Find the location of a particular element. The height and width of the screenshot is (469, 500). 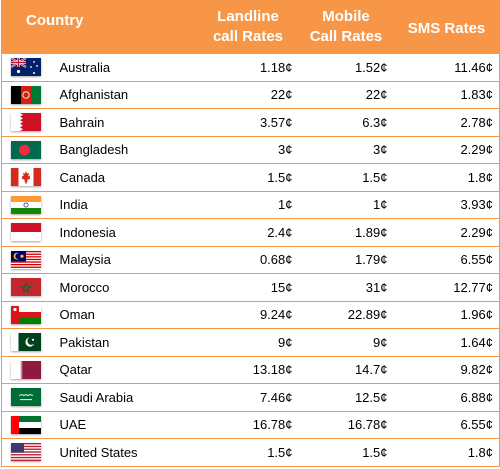

country-cell: UAE is located at coordinates (123, 425).